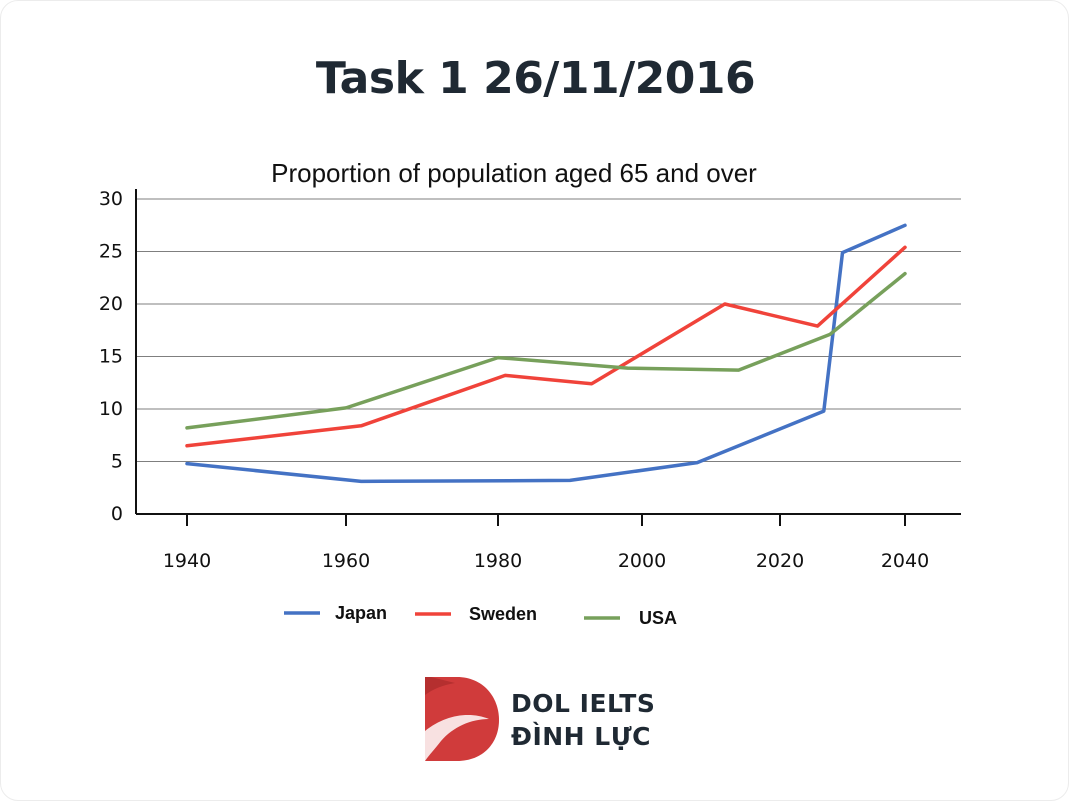 The image size is (1069, 802). Describe the element at coordinates (117, 514) in the screenshot. I see `y-tick-label: 0` at that location.